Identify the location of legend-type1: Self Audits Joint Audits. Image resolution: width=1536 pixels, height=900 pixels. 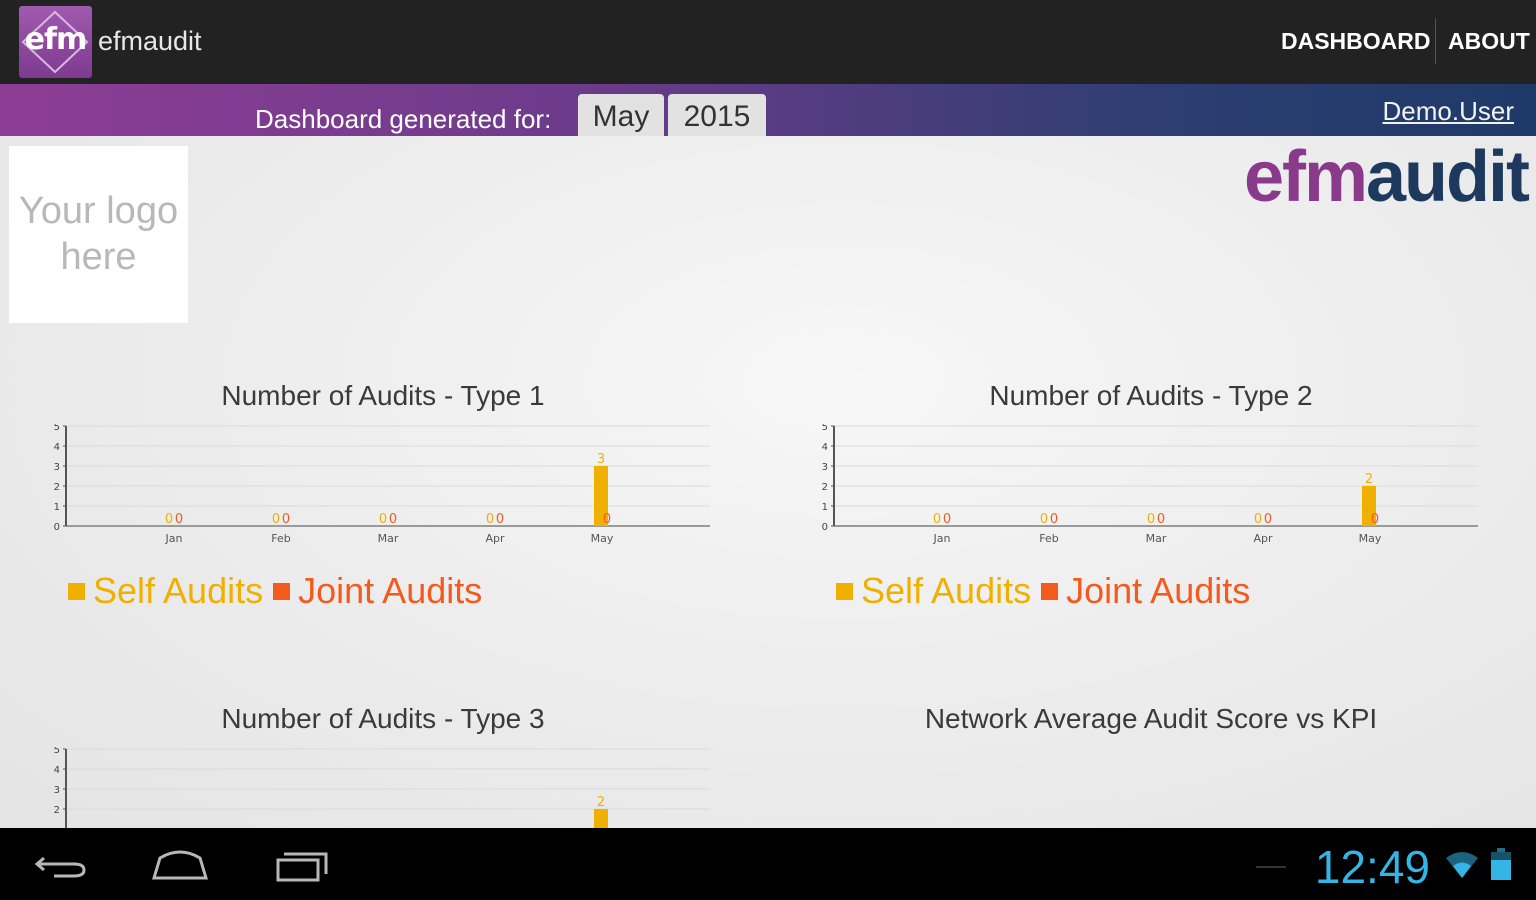
(275, 591).